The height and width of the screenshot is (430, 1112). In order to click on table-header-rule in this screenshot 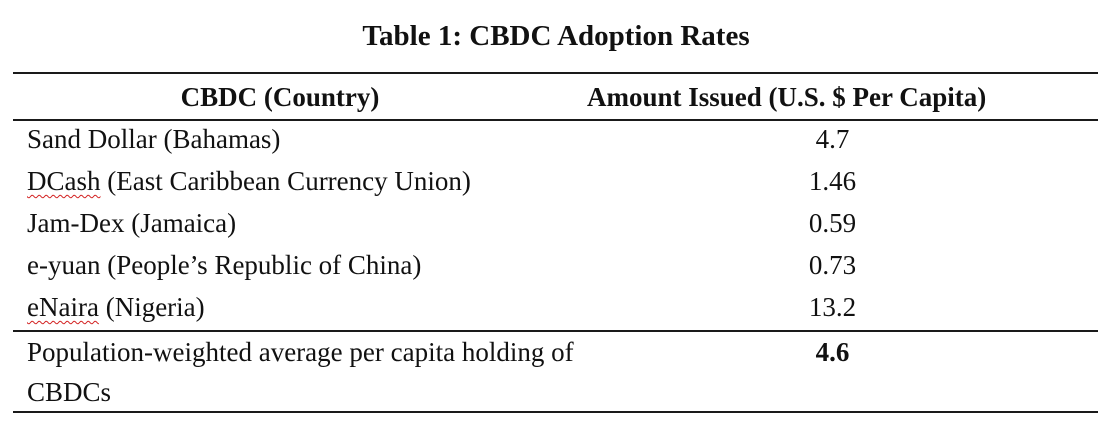, I will do `click(555, 120)`.